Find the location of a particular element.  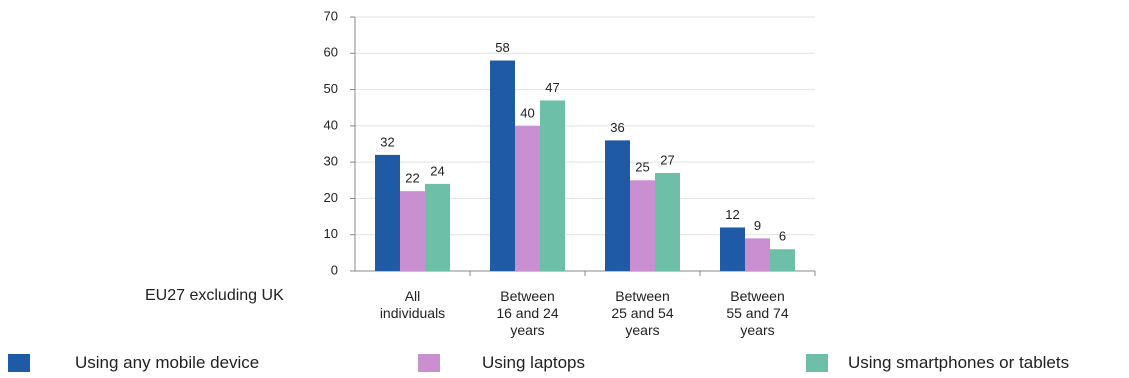

legend-label: Using any mobile device is located at coordinates (167, 362).